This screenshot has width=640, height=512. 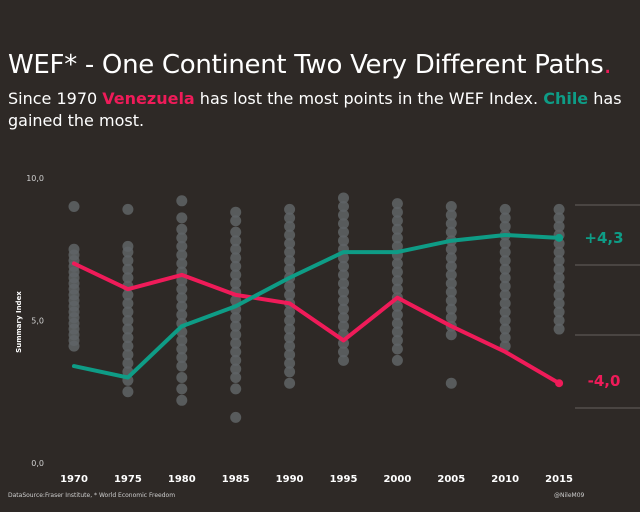 I want to click on subtitle-text-1: Since 1970, so click(x=55, y=98).